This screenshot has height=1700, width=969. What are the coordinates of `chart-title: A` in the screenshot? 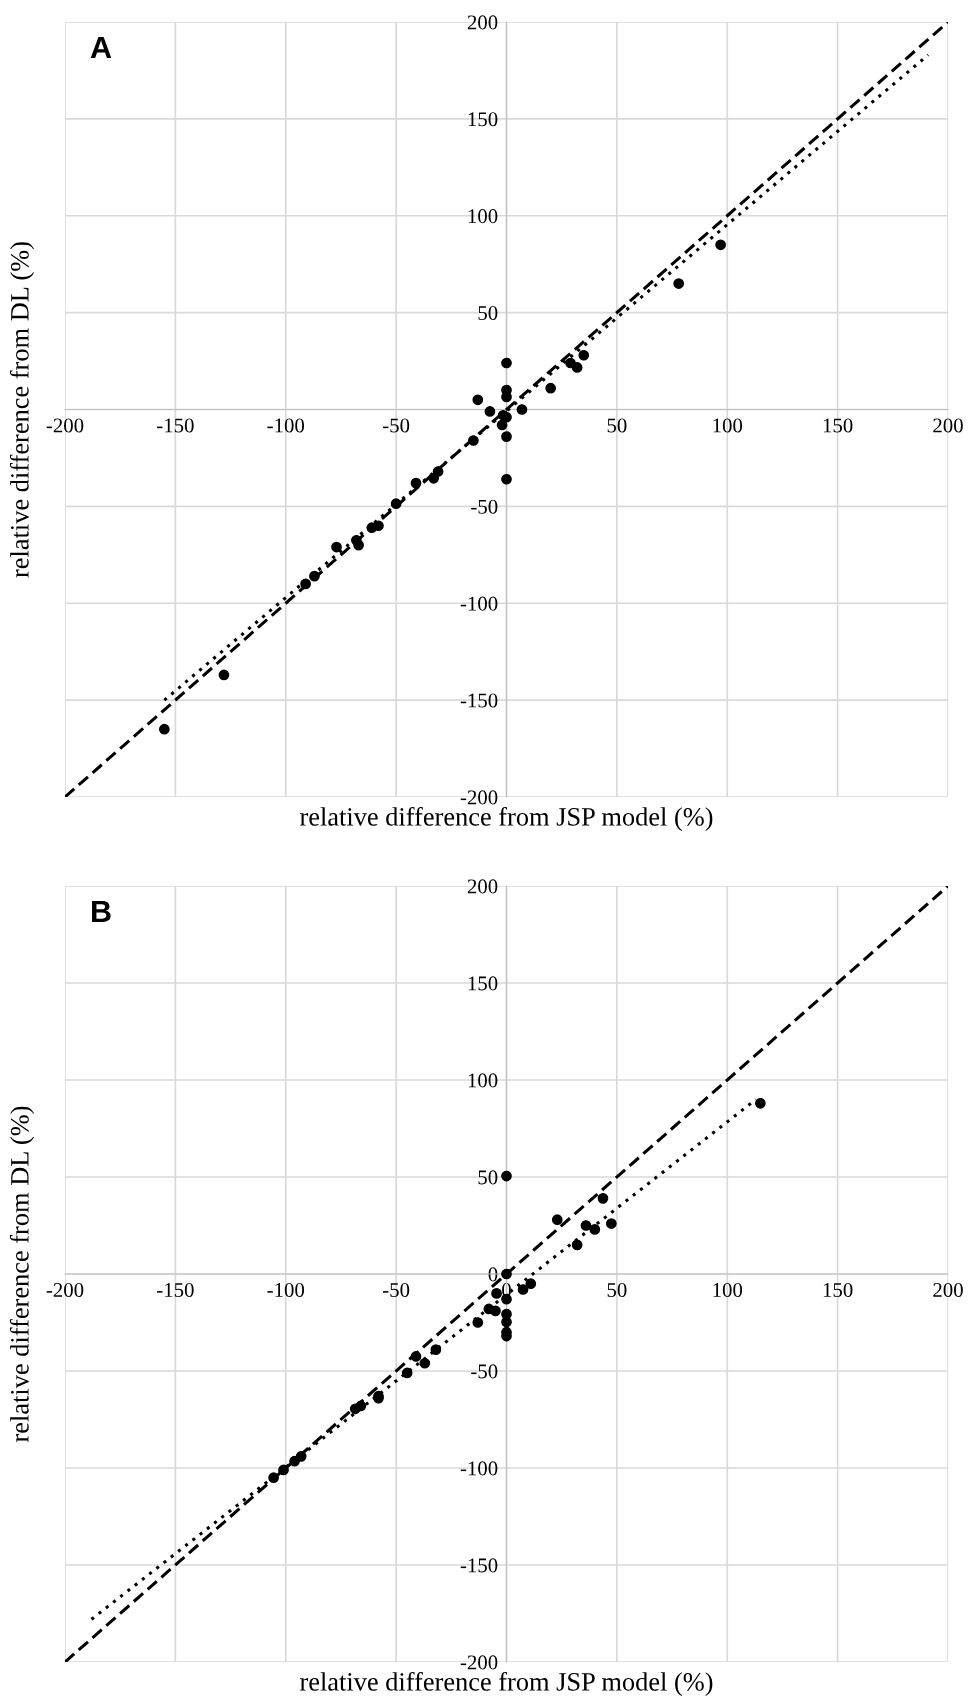 It's located at (101, 47).